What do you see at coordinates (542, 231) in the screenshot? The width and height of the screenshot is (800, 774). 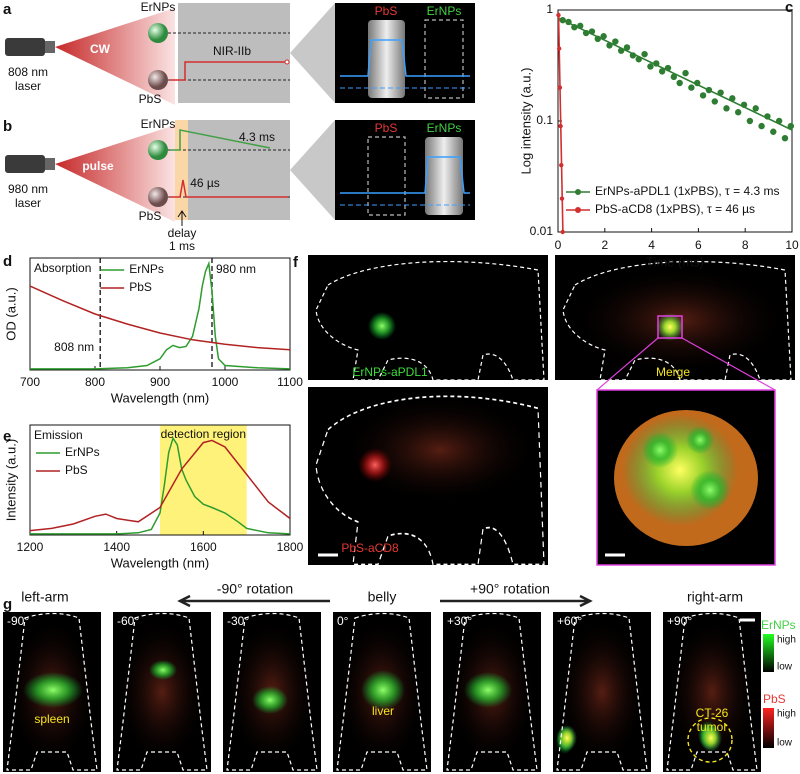 I see `y-tick-label: 0.01` at bounding box center [542, 231].